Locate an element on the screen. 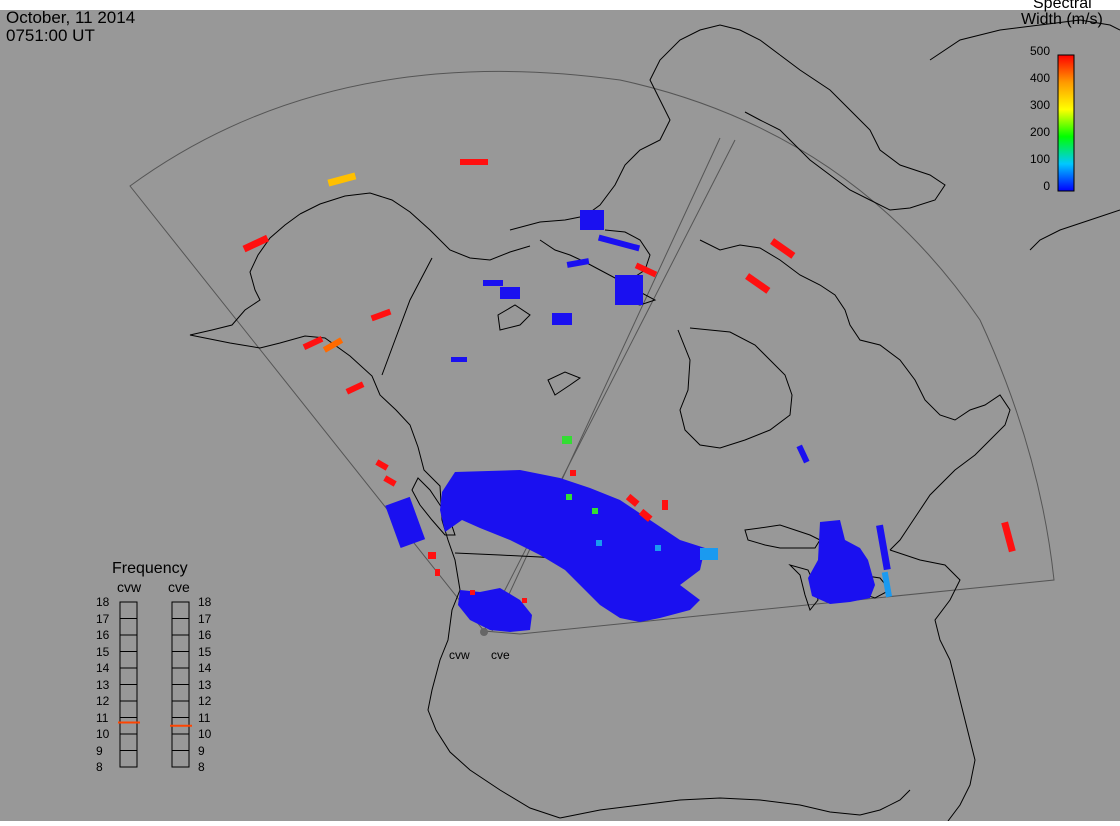 The width and height of the screenshot is (1120, 826). echo-region-east is located at coordinates (841, 562).